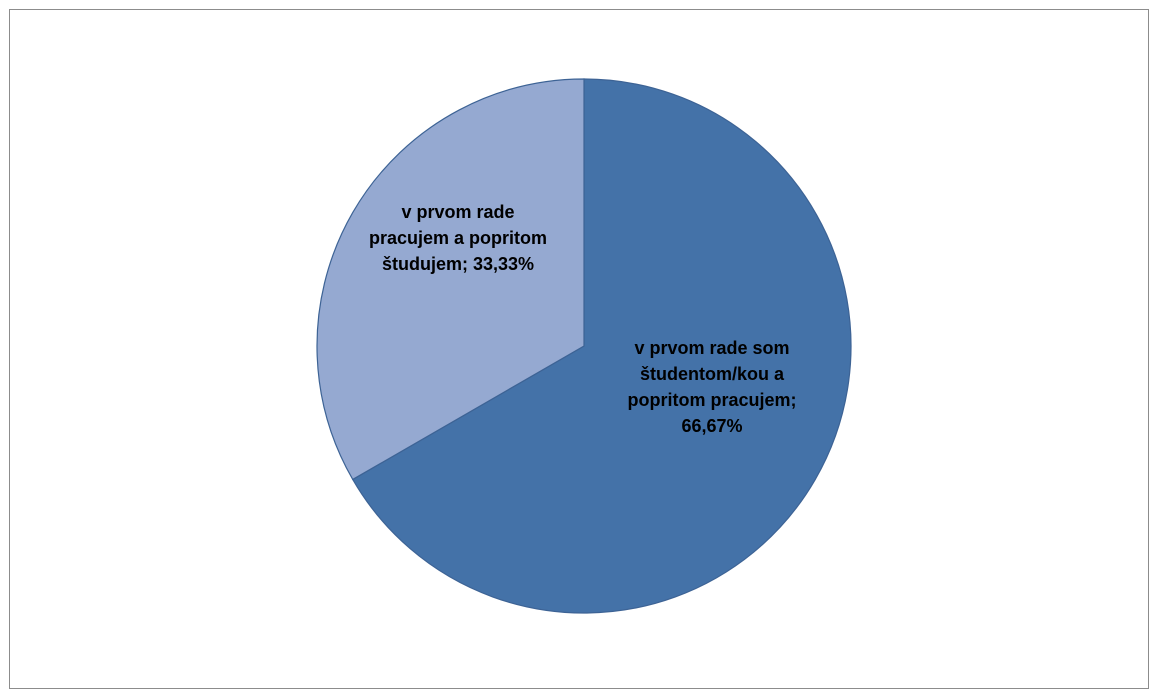 This screenshot has width=1151, height=689. I want to click on data-label-line: popritom pracujem;, so click(711, 400).